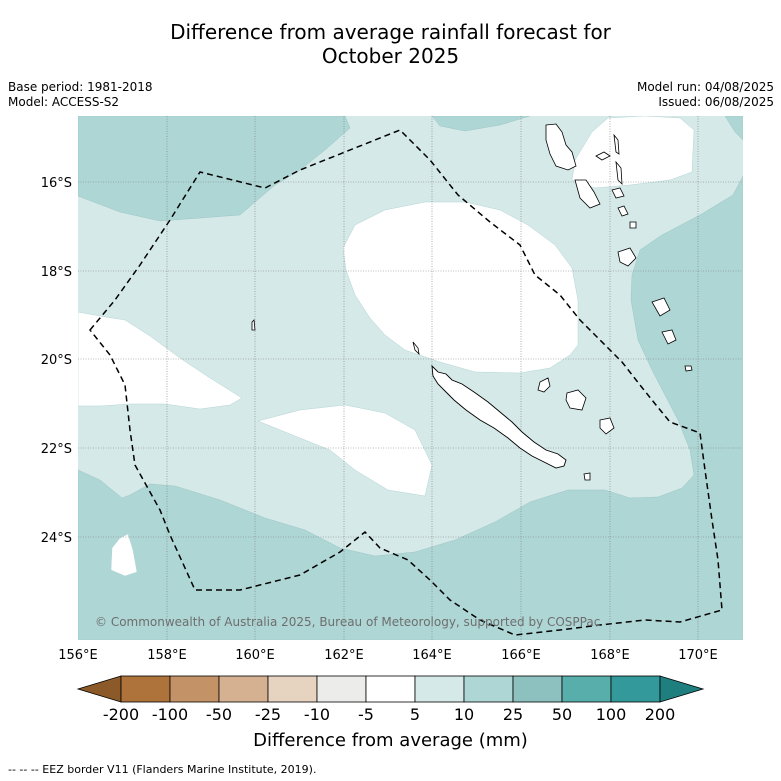 The image size is (781, 781). Describe the element at coordinates (618, 193) in the screenshot. I see `vanuatu-ambrym` at that location.